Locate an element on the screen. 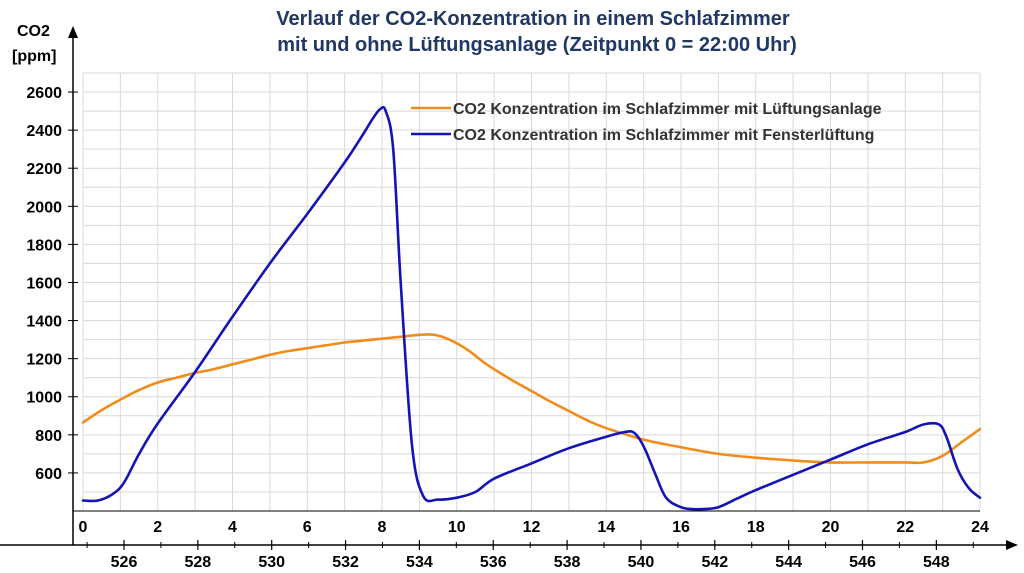 The image size is (1024, 573). secondary-x-tick-label: 548 is located at coordinates (936, 562).